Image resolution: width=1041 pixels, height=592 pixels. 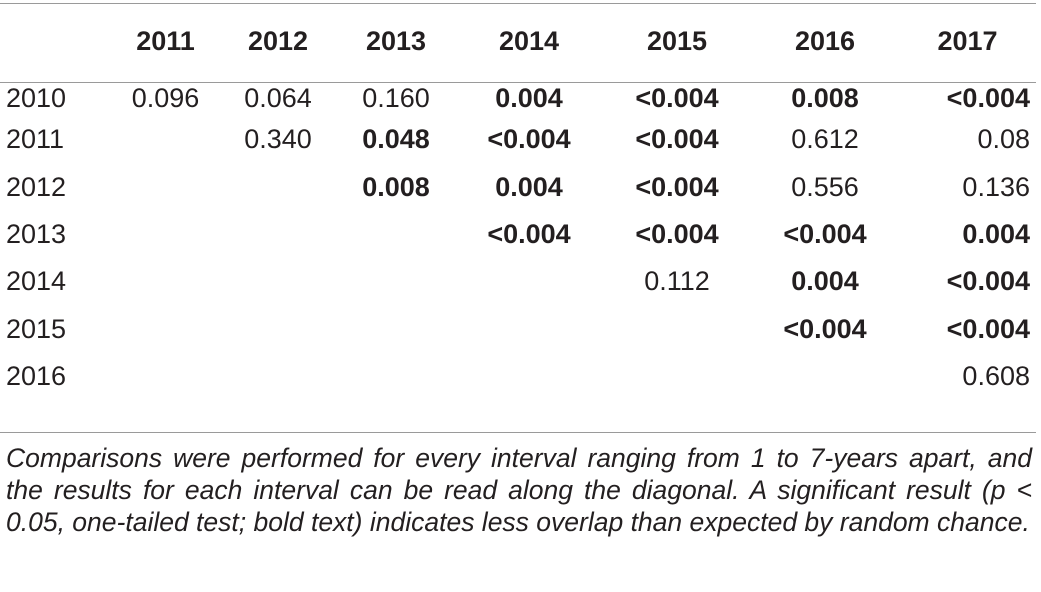 What do you see at coordinates (518, 432) in the screenshot?
I see `table-bottom-rule` at bounding box center [518, 432].